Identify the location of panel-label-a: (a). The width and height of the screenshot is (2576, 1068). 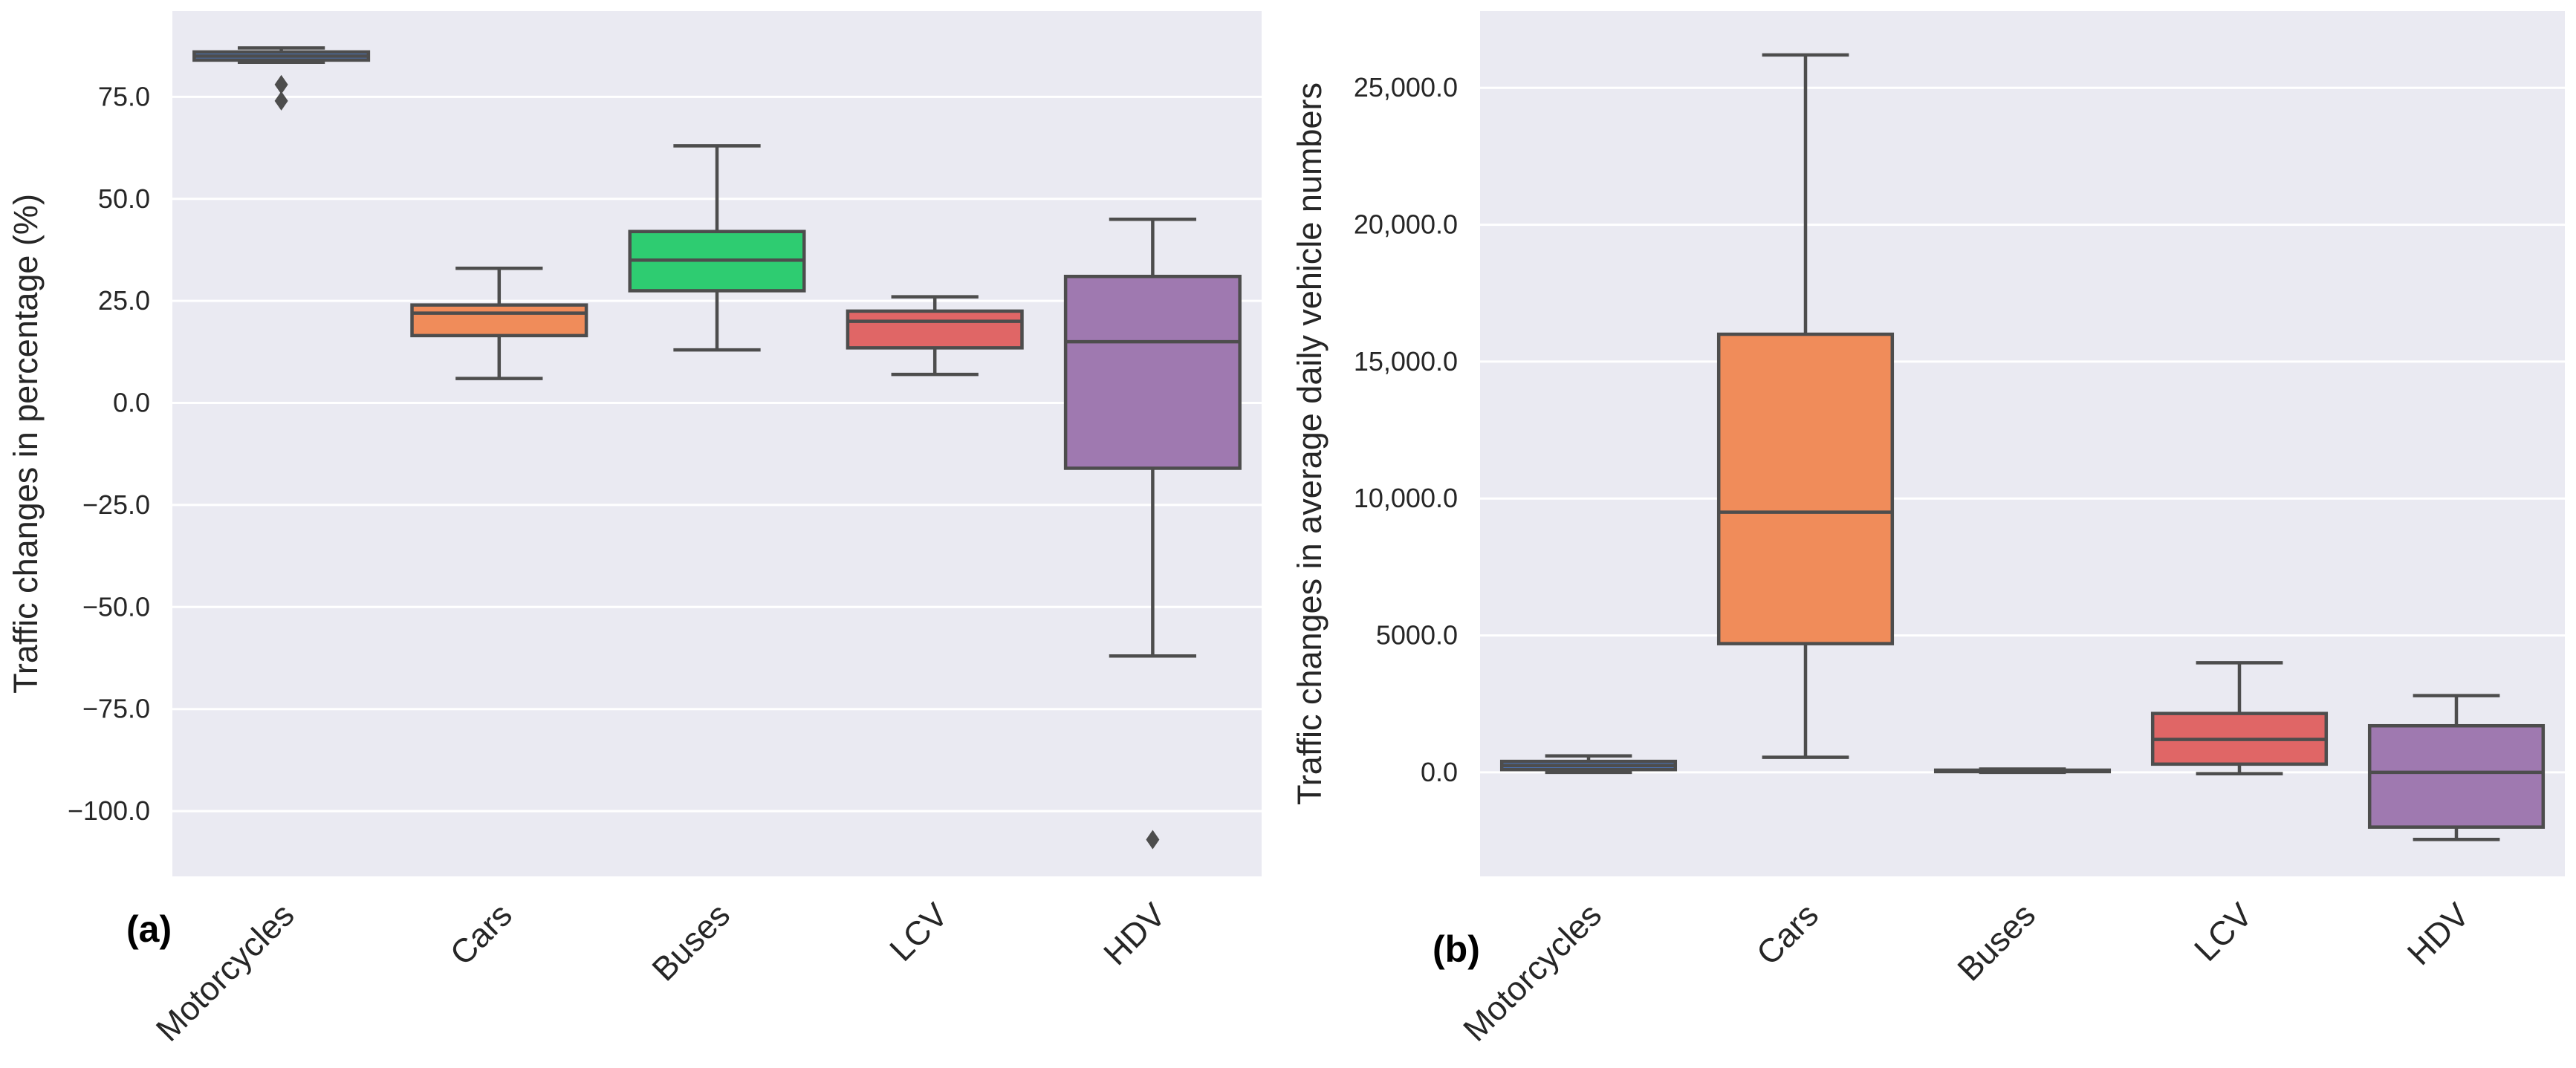
(149, 929).